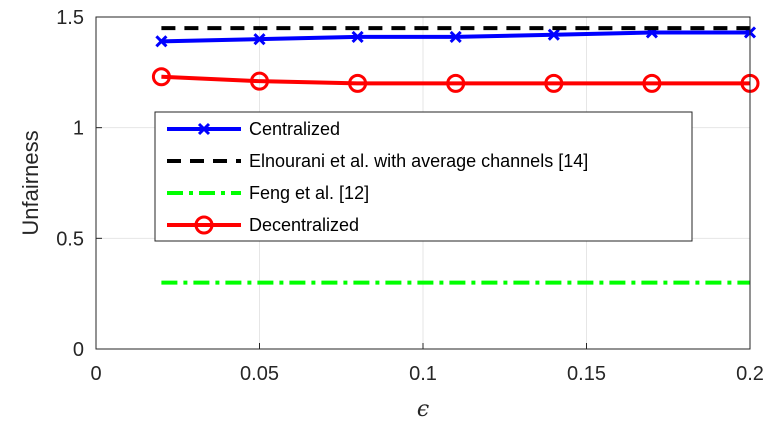 This screenshot has width=771, height=425. I want to click on x-tick-label: 0.2, so click(750, 374).